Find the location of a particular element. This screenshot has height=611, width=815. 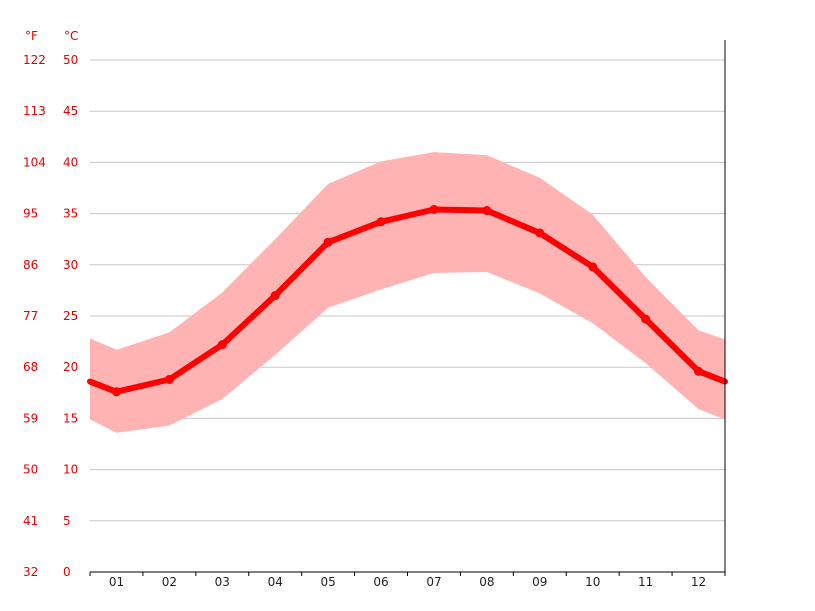

y-tick-celsius: 25 is located at coordinates (70, 316).